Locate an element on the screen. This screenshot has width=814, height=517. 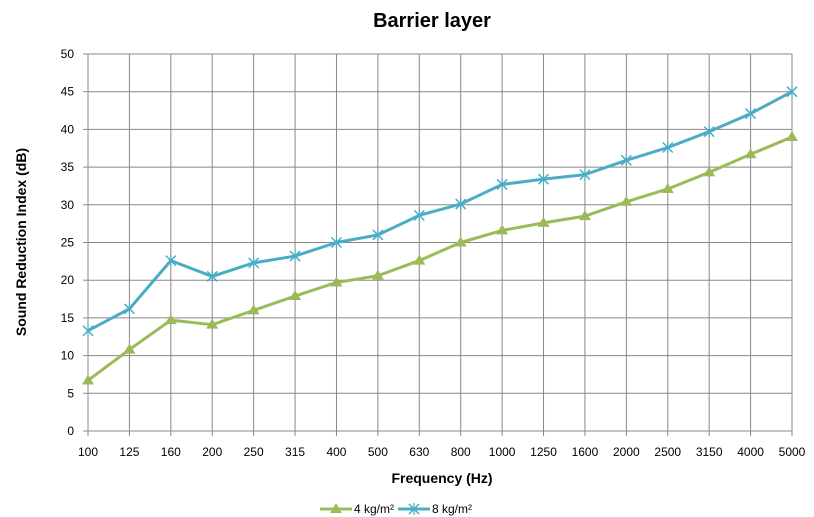
chart-title: Barrier layer is located at coordinates (432, 21).